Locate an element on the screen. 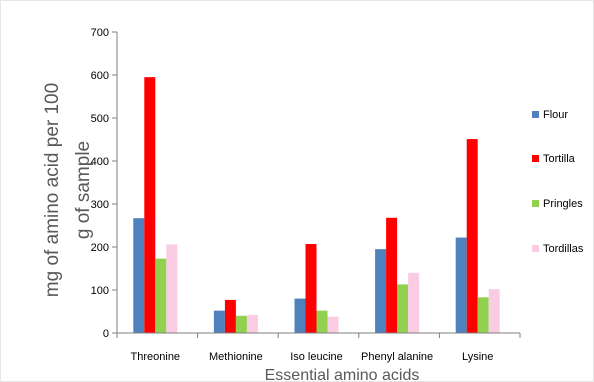 The image size is (594, 382). y-axis-title-line-1: mg of amino acid per 100 is located at coordinates (52, 190).